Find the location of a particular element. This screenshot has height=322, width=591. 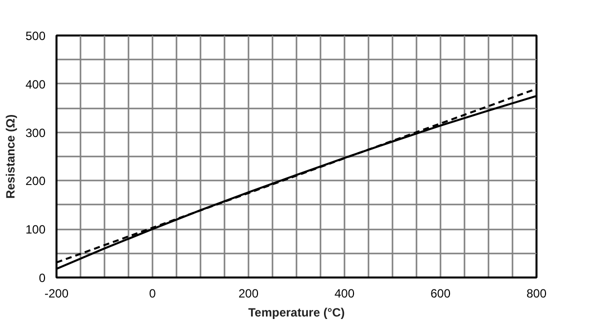

y-tick-label: 200 is located at coordinates (35, 181).